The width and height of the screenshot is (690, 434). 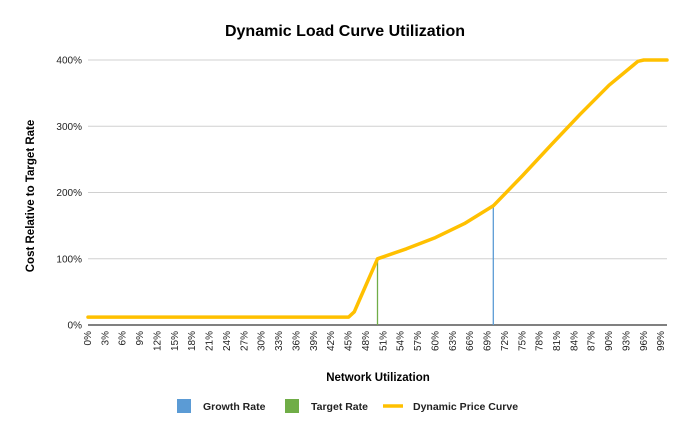 What do you see at coordinates (69, 61) in the screenshot?
I see `y-tick-label: 400%` at bounding box center [69, 61].